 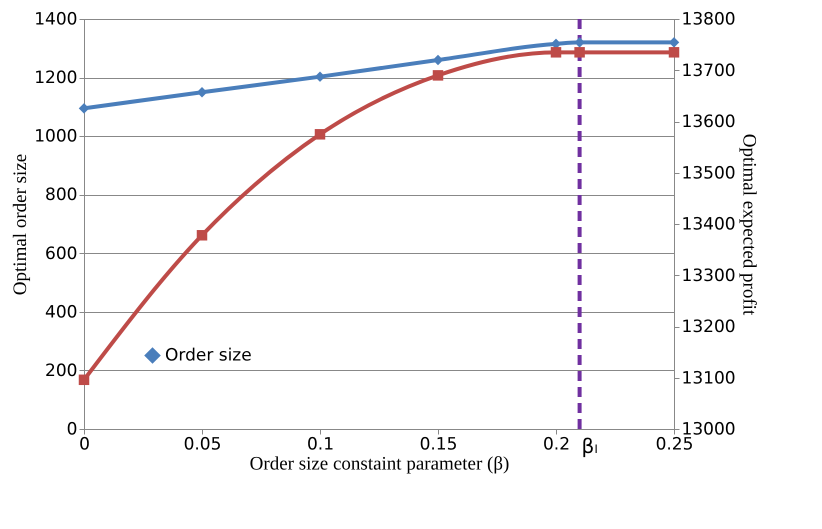 What do you see at coordinates (709, 122) in the screenshot?
I see `y2-tick-label: 13600` at bounding box center [709, 122].